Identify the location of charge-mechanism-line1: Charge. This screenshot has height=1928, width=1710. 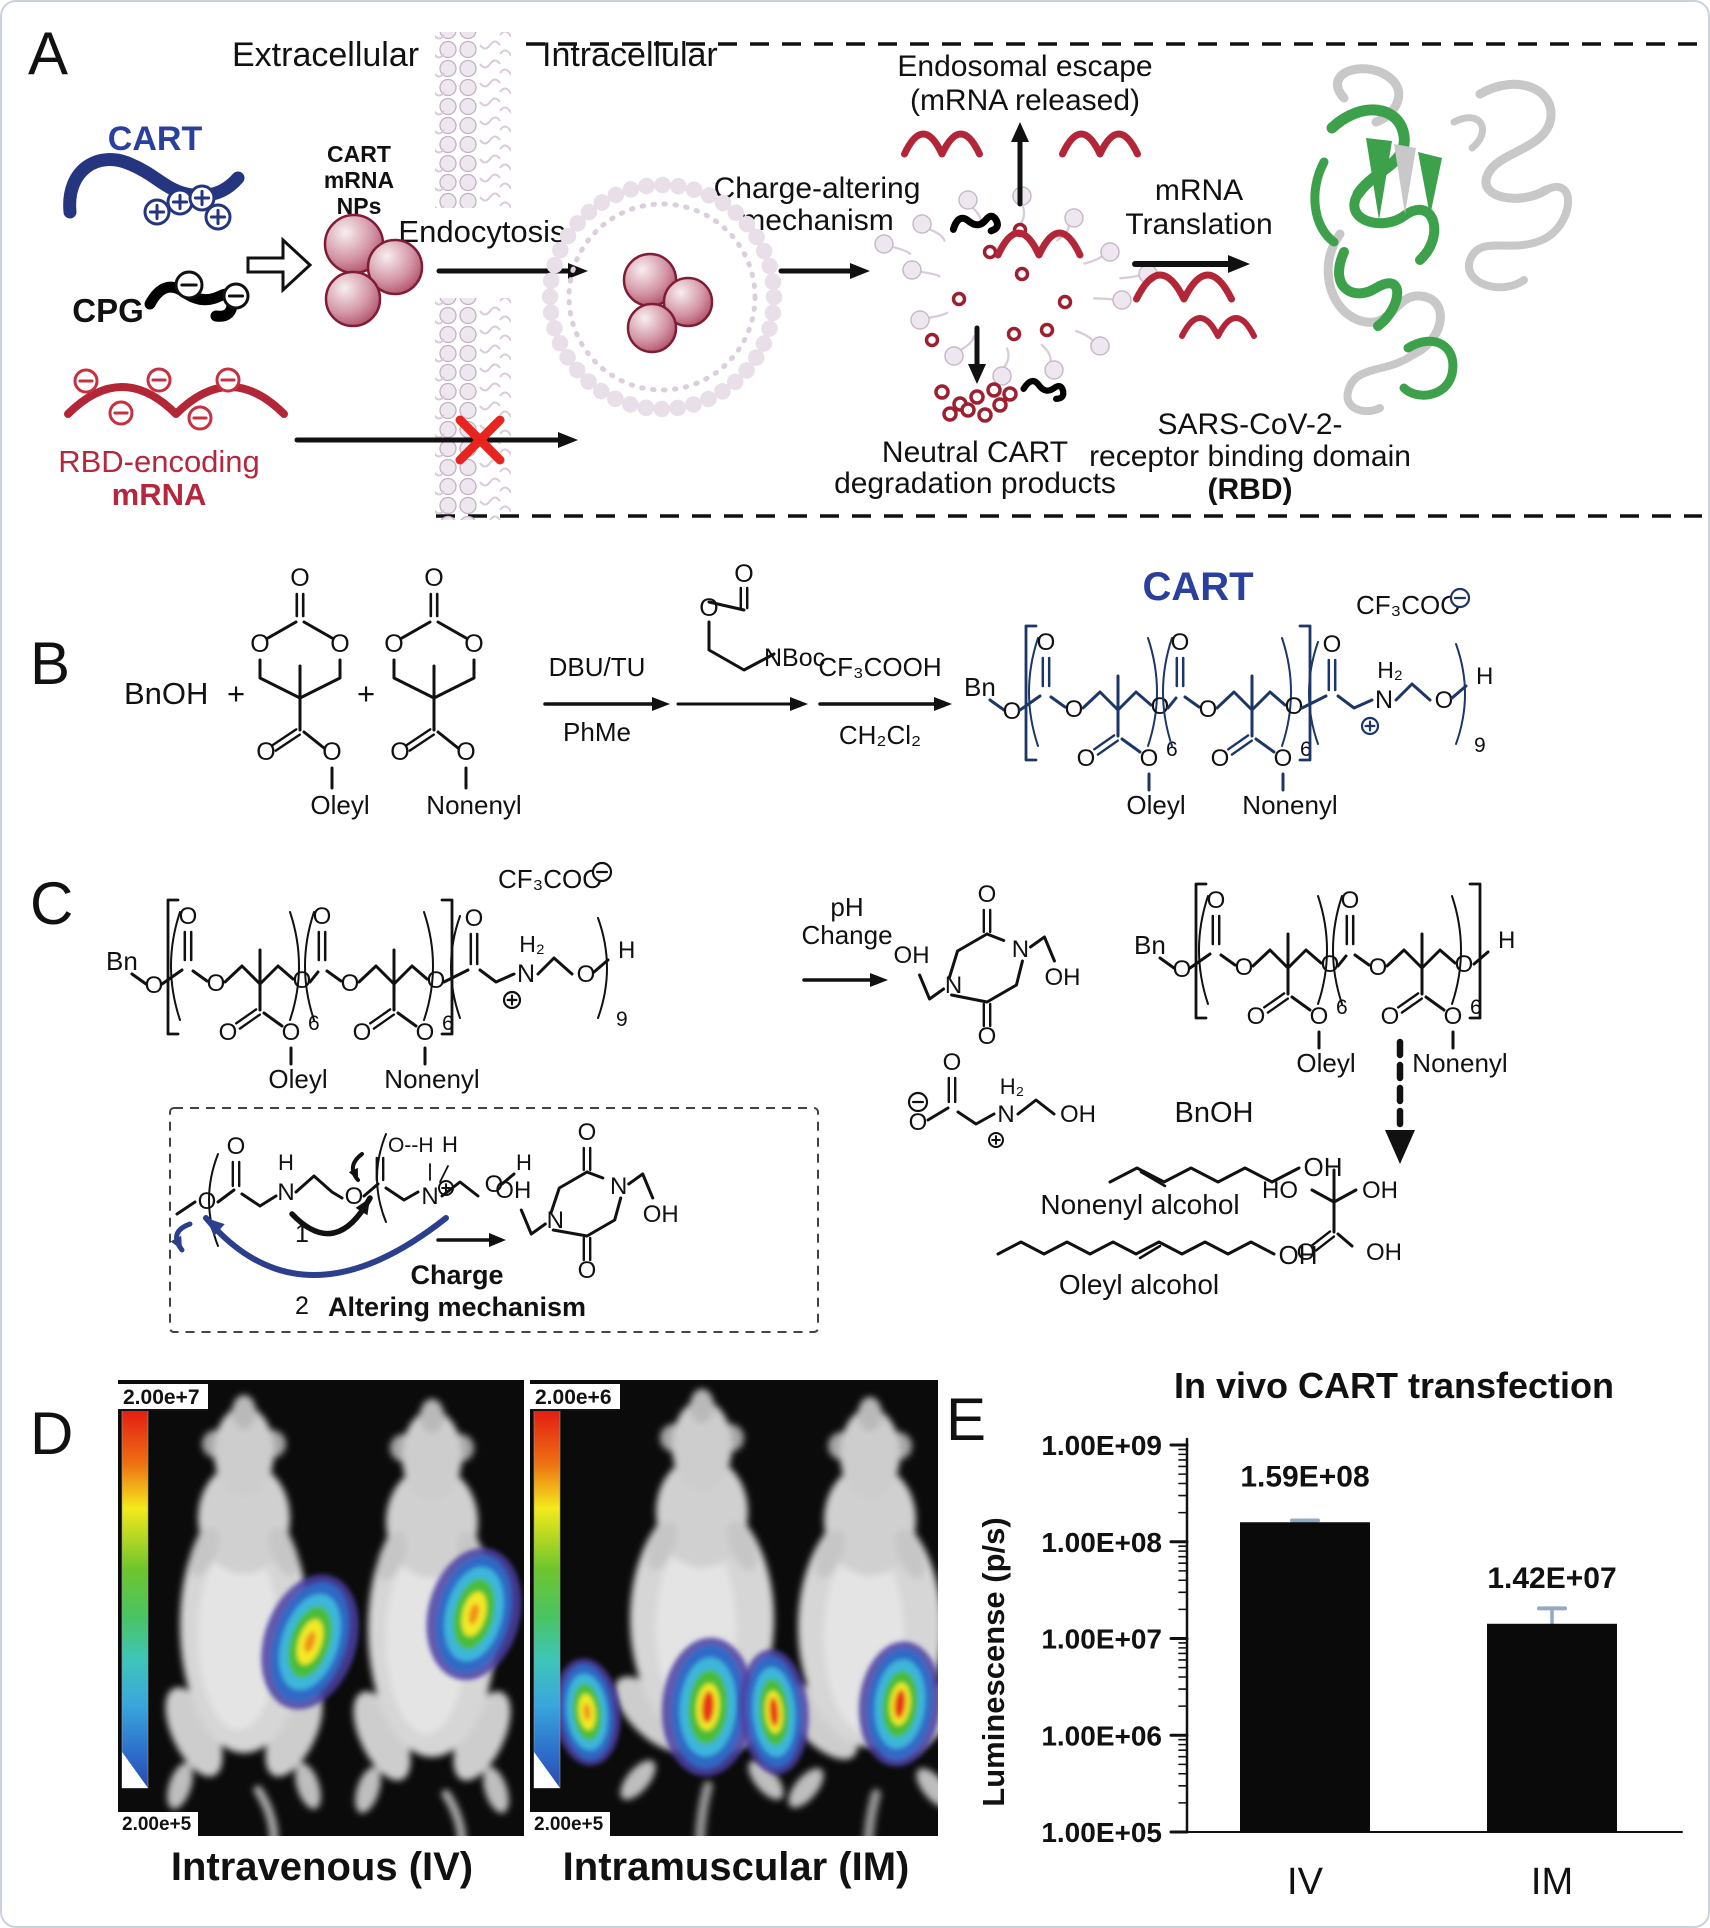
(456, 1275).